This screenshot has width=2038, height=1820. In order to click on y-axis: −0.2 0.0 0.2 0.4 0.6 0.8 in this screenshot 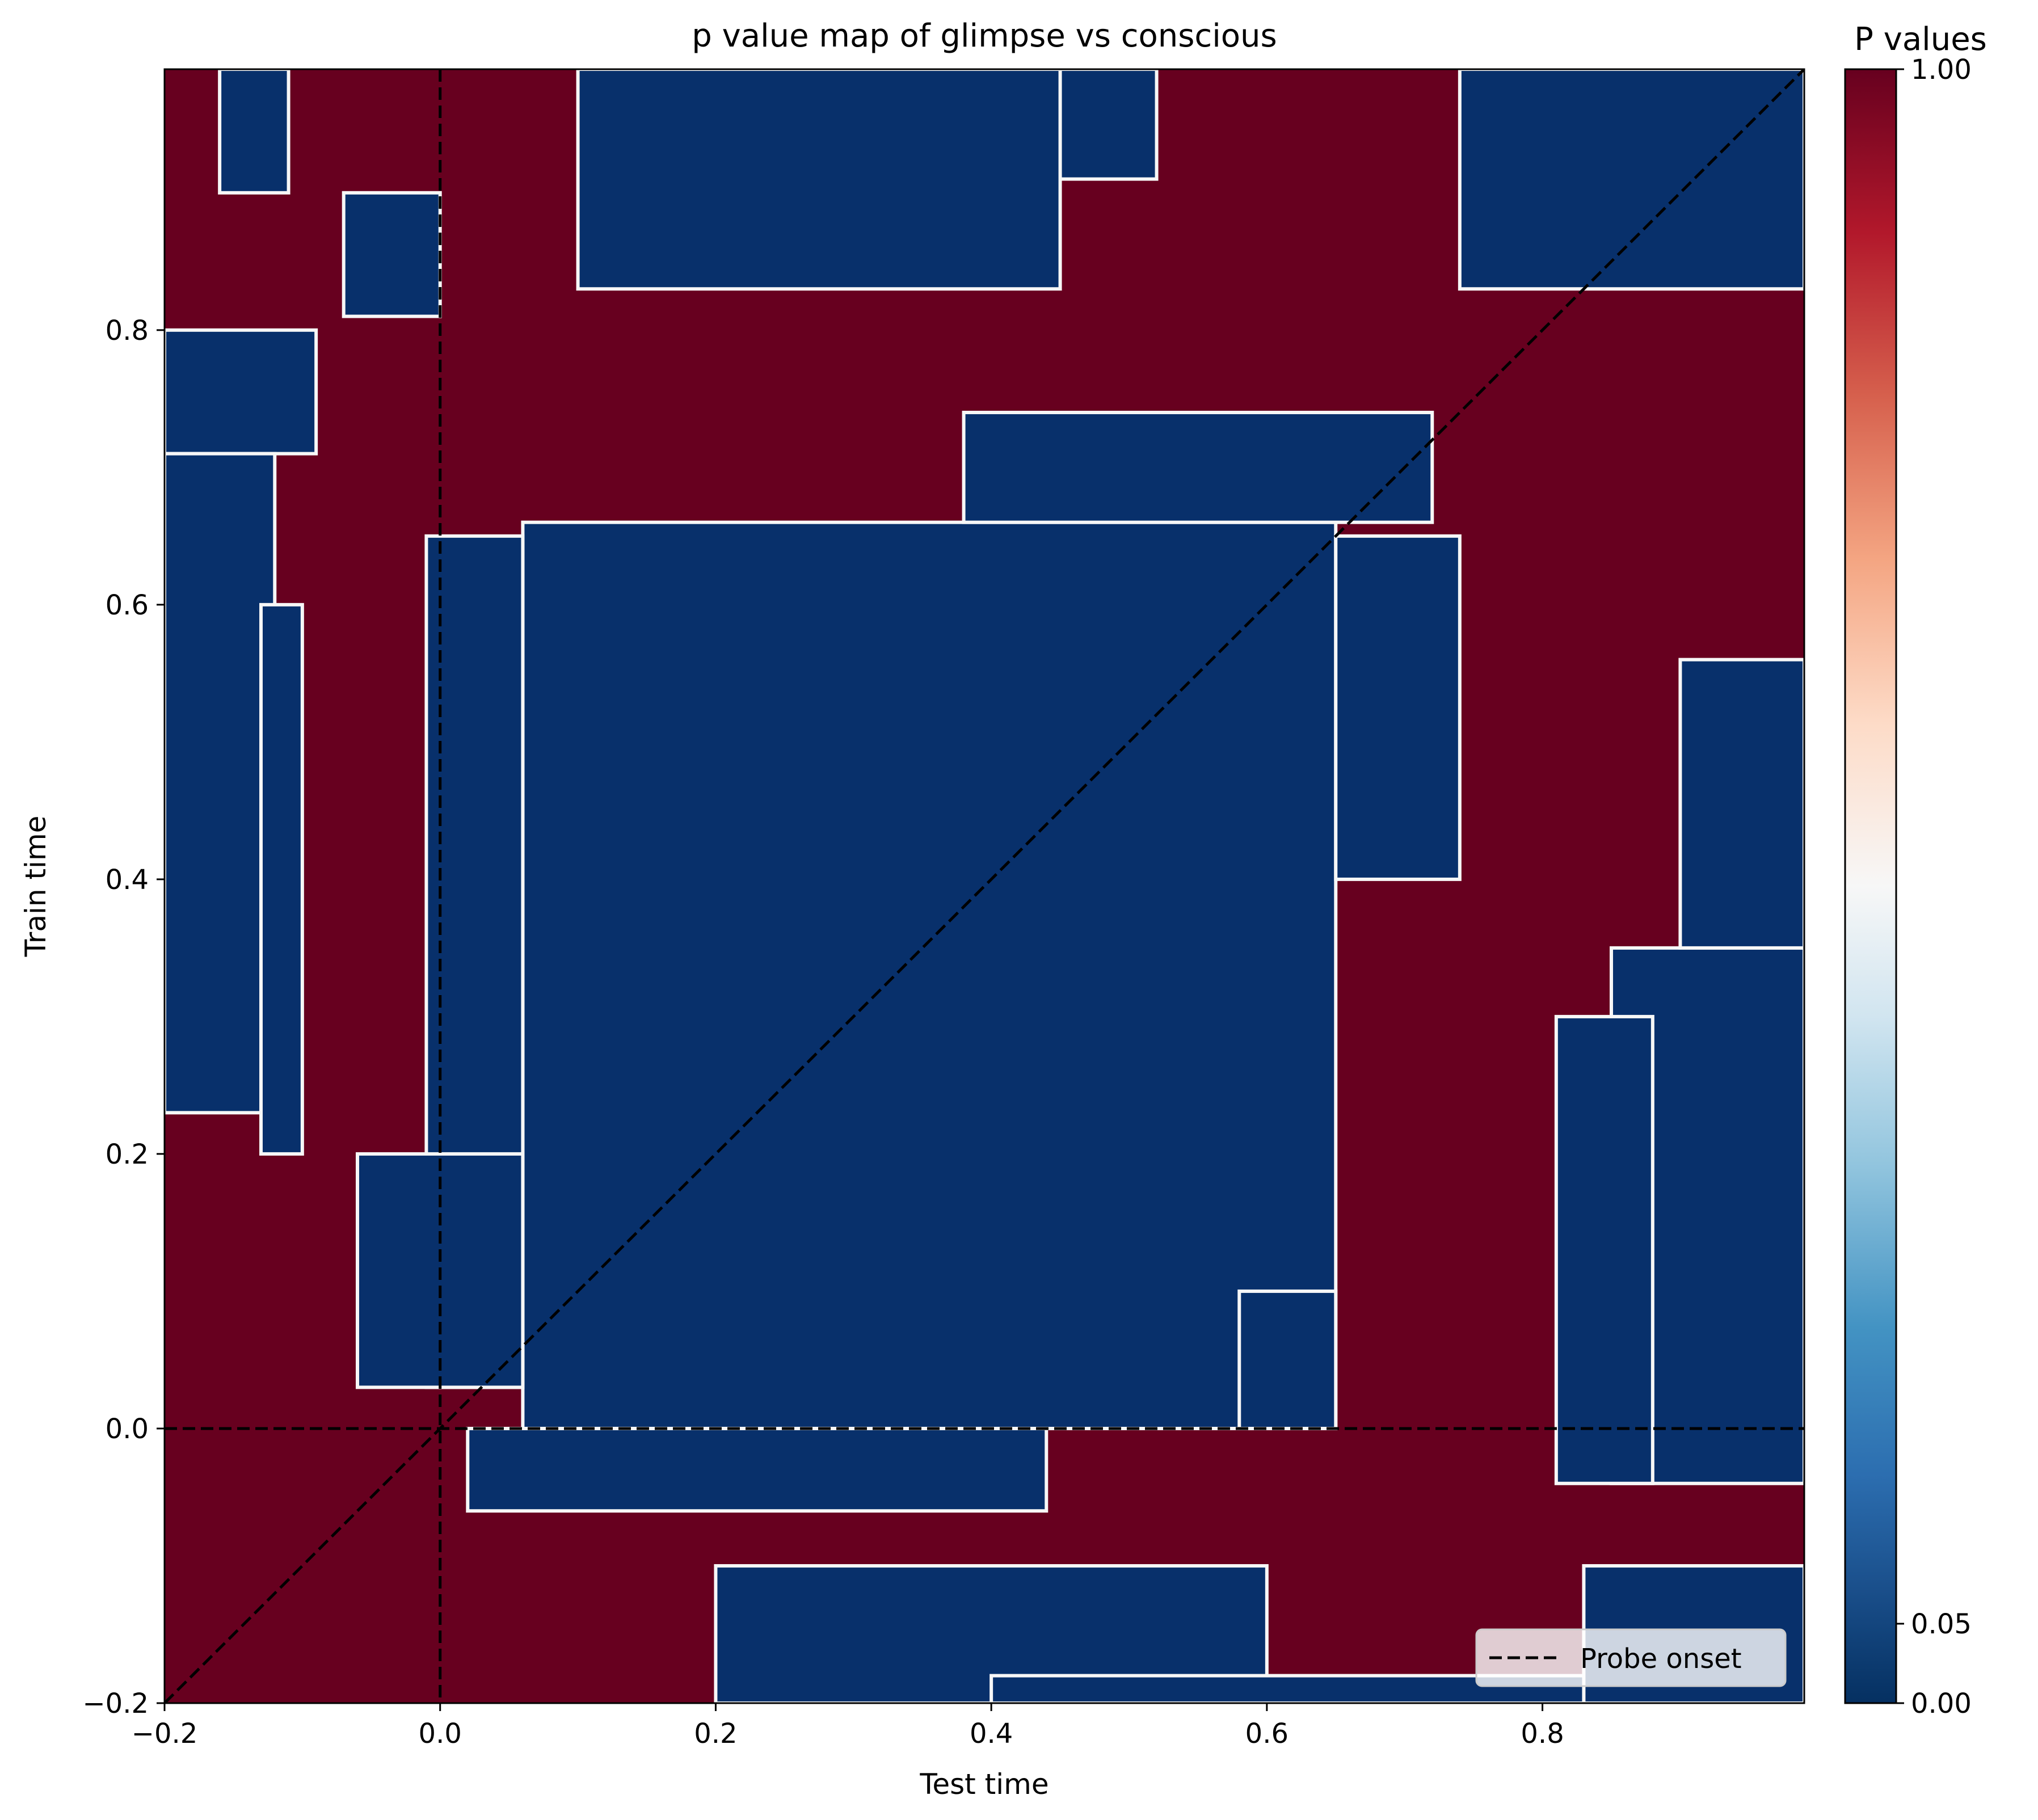, I will do `click(123, 1017)`.